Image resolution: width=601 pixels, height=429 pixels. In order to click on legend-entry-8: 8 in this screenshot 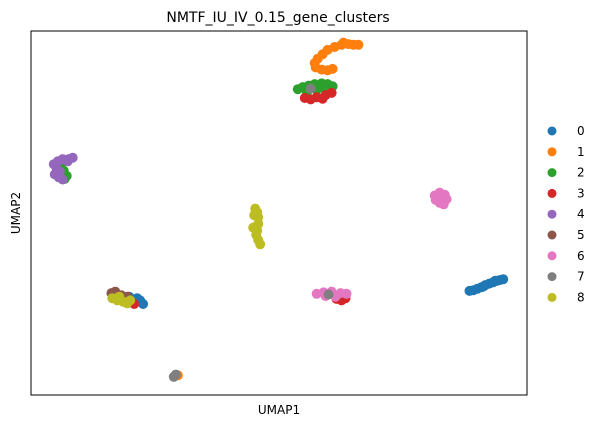, I will do `click(566, 297)`.